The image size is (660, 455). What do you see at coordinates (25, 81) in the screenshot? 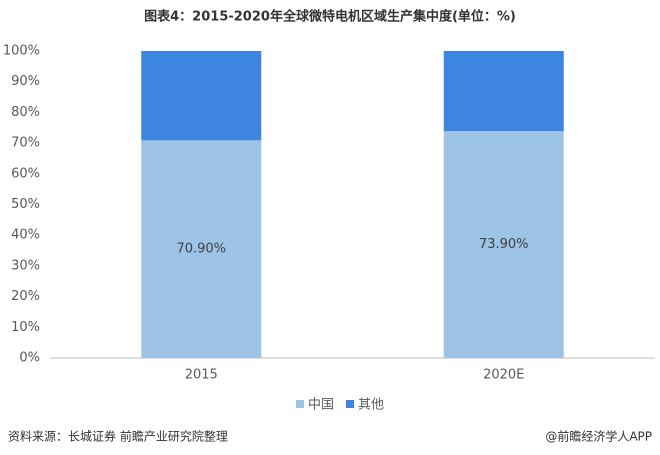
I see `y-tick-label: 90%` at bounding box center [25, 81].